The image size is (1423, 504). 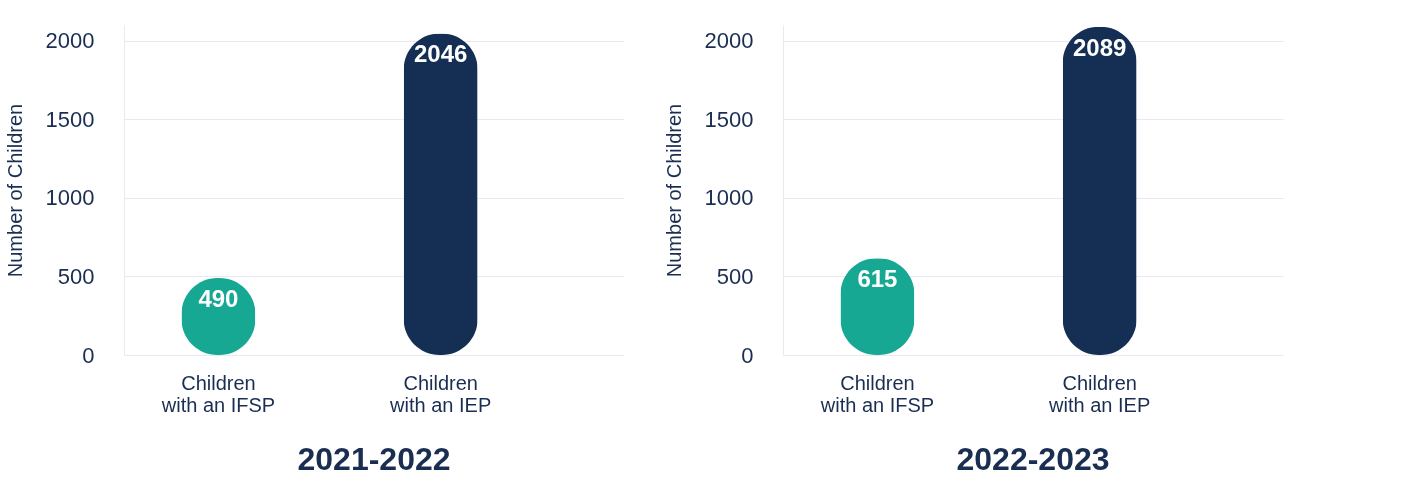 I want to click on data-label: 2046, so click(x=440, y=54).